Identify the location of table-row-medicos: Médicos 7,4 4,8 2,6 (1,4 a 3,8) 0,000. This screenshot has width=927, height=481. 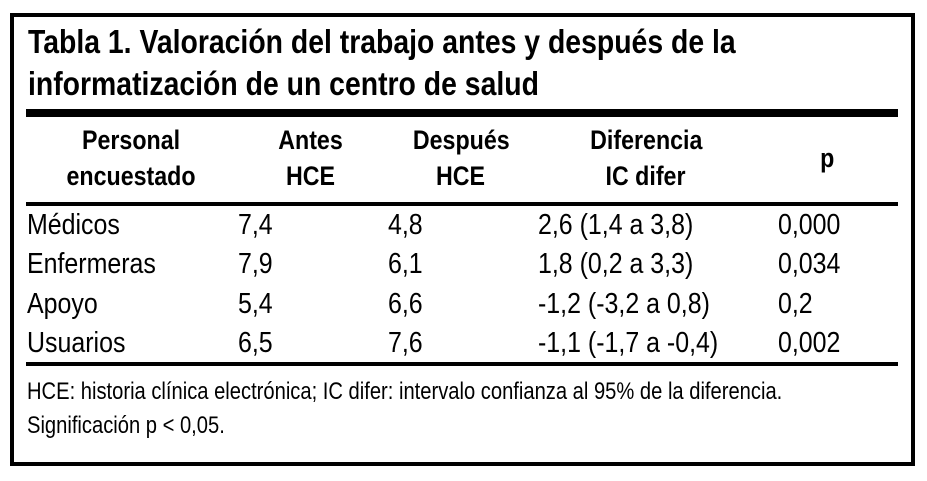
(462, 224).